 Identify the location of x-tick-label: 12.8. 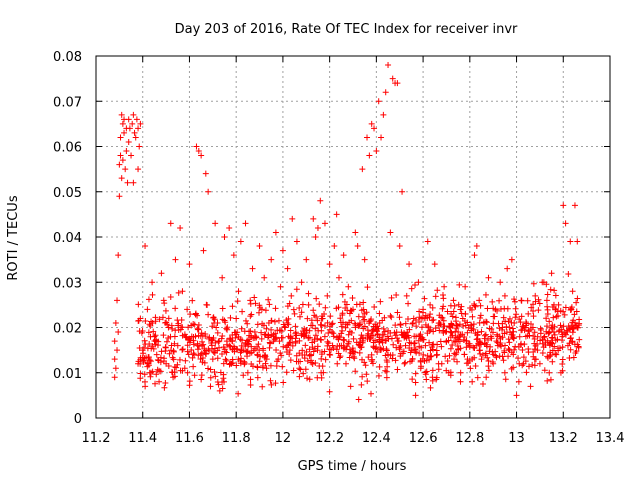
(469, 438).